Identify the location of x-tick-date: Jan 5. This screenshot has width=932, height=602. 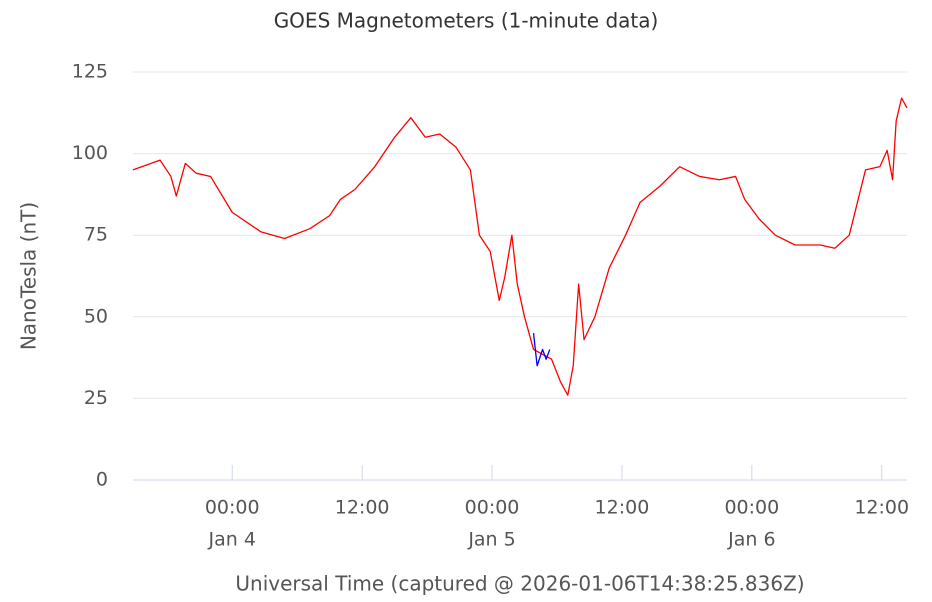
(491, 540).